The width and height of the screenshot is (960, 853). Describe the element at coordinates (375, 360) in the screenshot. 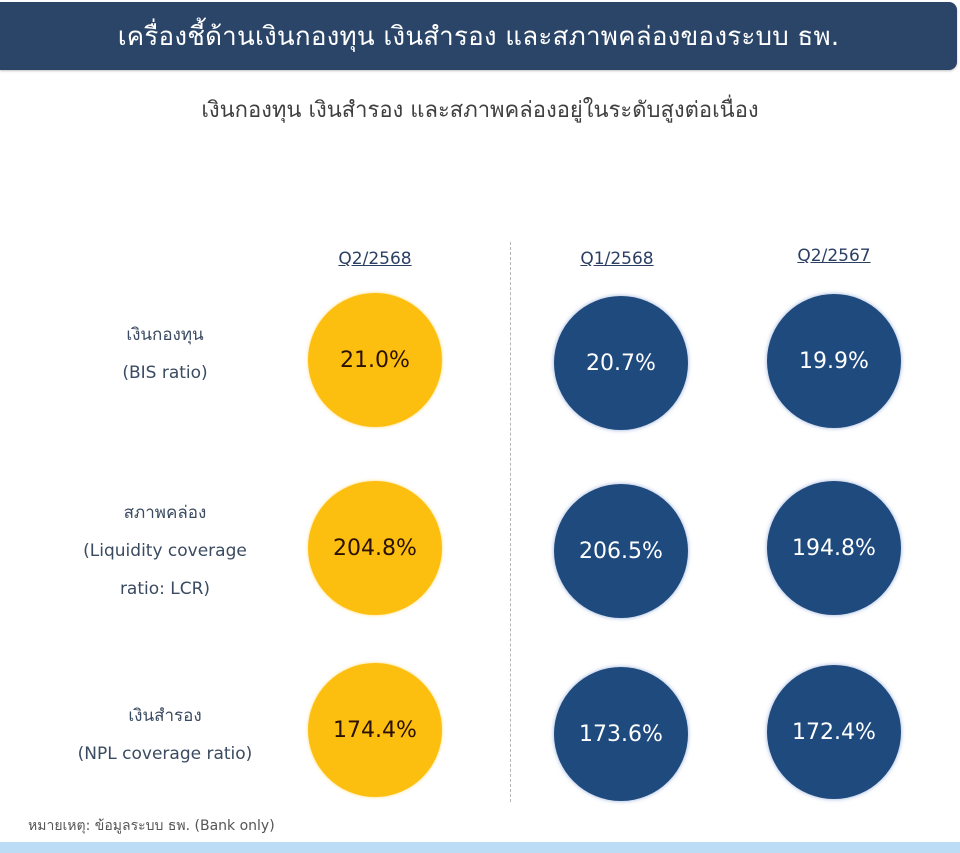

I see `value-circle-bis-q2-2568: 21.0%` at that location.